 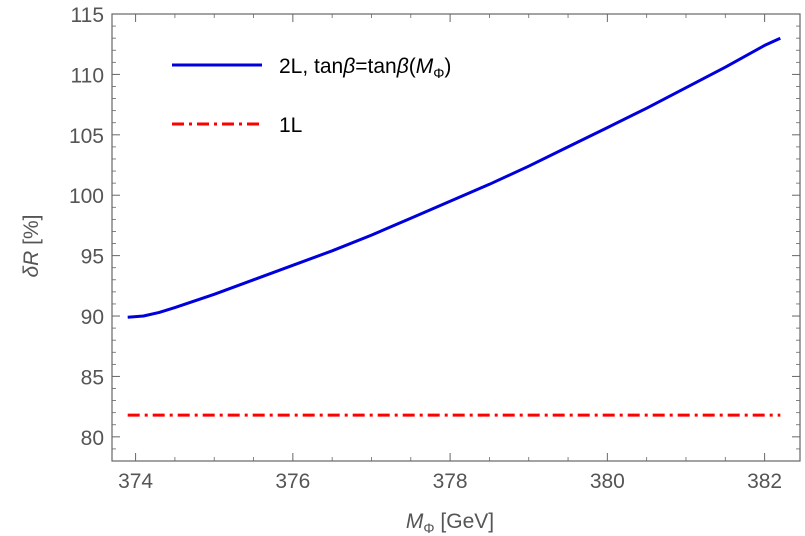 I want to click on y-tick-label-95: 95, so click(x=92, y=257).